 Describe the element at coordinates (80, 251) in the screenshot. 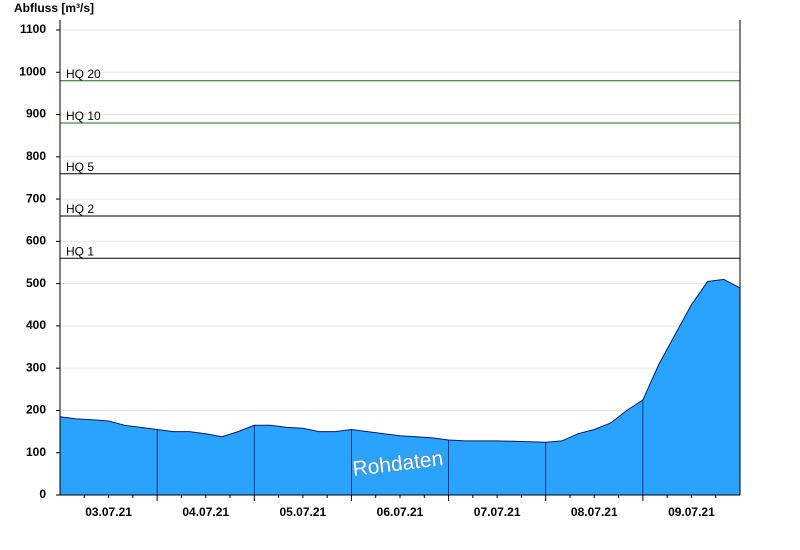

I see `threshold-label: HQ 1` at that location.